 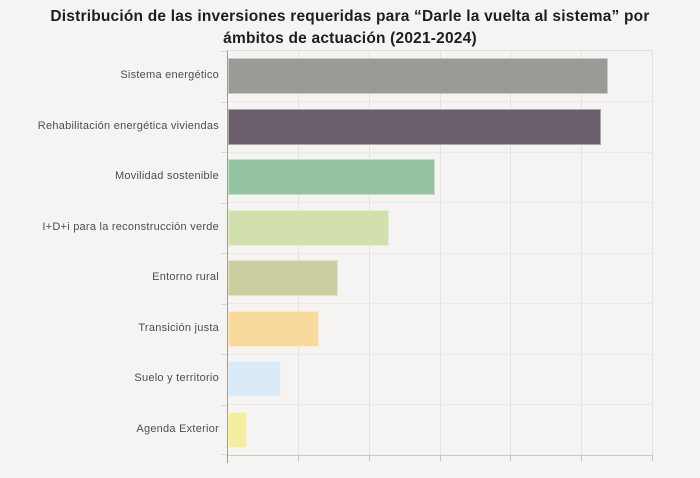 I want to click on category-label: Movilidad sostenible, so click(x=166, y=176).